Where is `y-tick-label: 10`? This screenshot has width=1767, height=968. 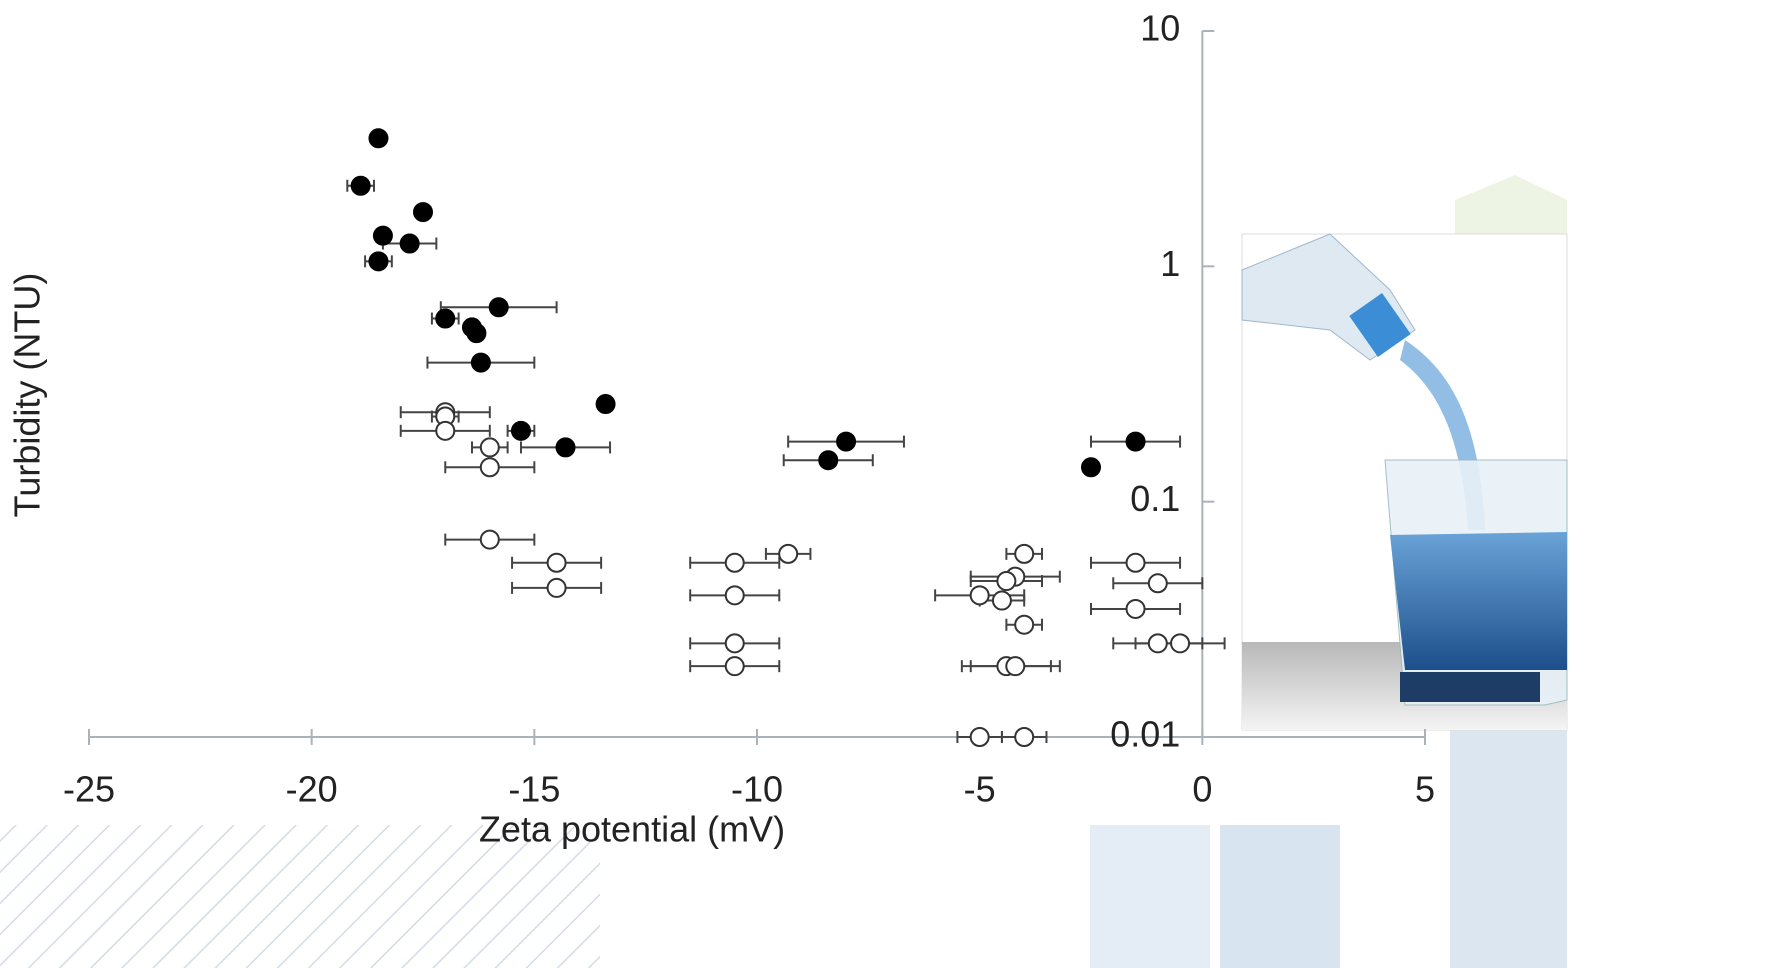
y-tick-label: 10 is located at coordinates (1160, 28).